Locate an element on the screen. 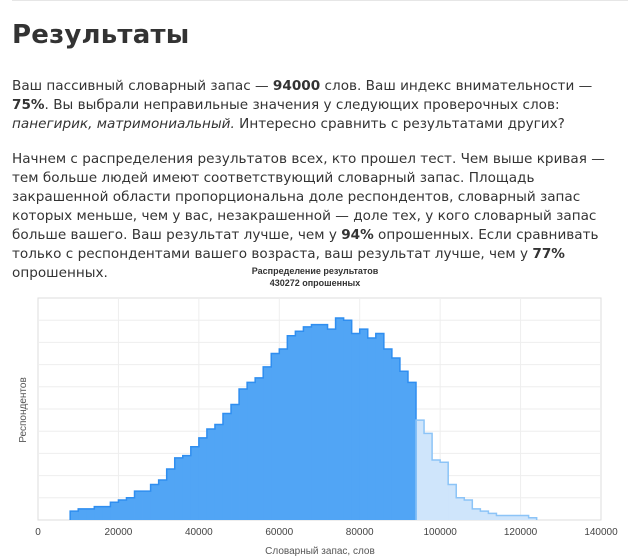 This screenshot has height=559, width=640. vocabulary-value: 94000 is located at coordinates (296, 86).